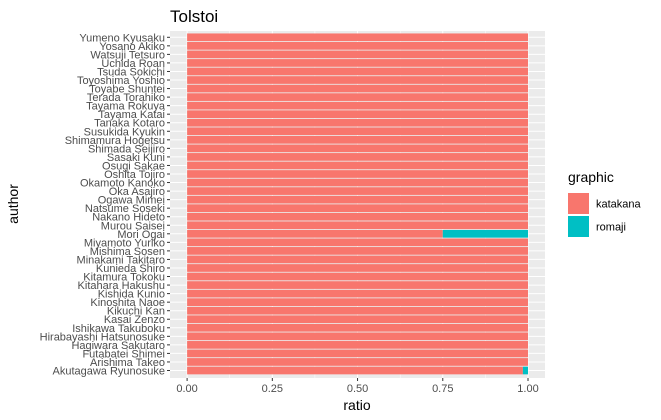  I want to click on y-tick-label: Arishima Takeo, so click(127, 363).